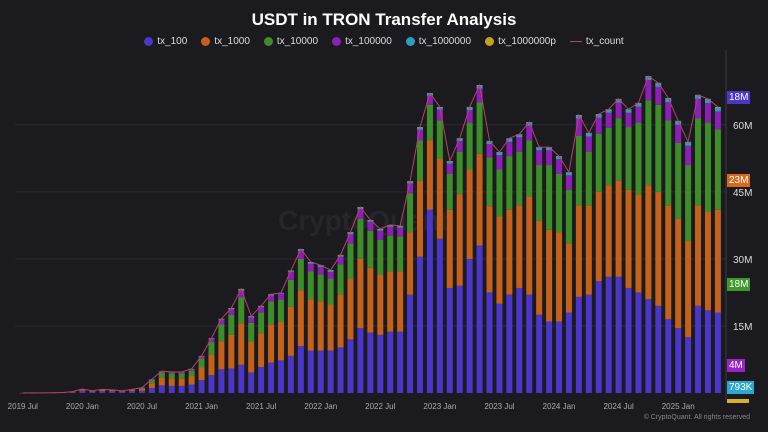 The width and height of the screenshot is (768, 432). What do you see at coordinates (232, 41) in the screenshot?
I see `legend-label: tx_1000` at bounding box center [232, 41].